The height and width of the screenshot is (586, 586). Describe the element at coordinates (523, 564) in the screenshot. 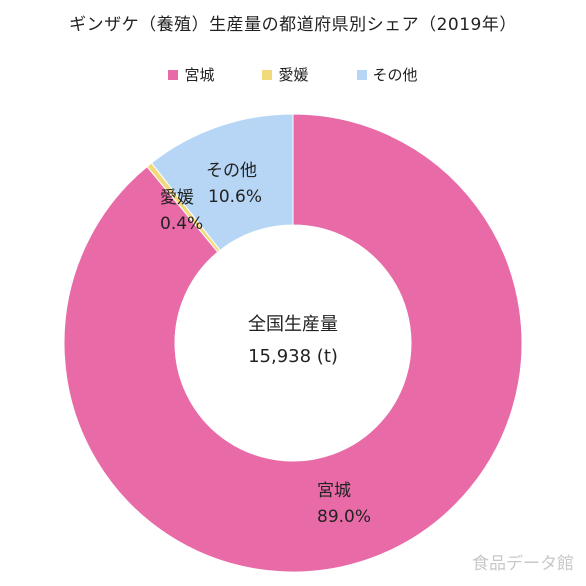

I see `watermark: 食品データ館` at that location.